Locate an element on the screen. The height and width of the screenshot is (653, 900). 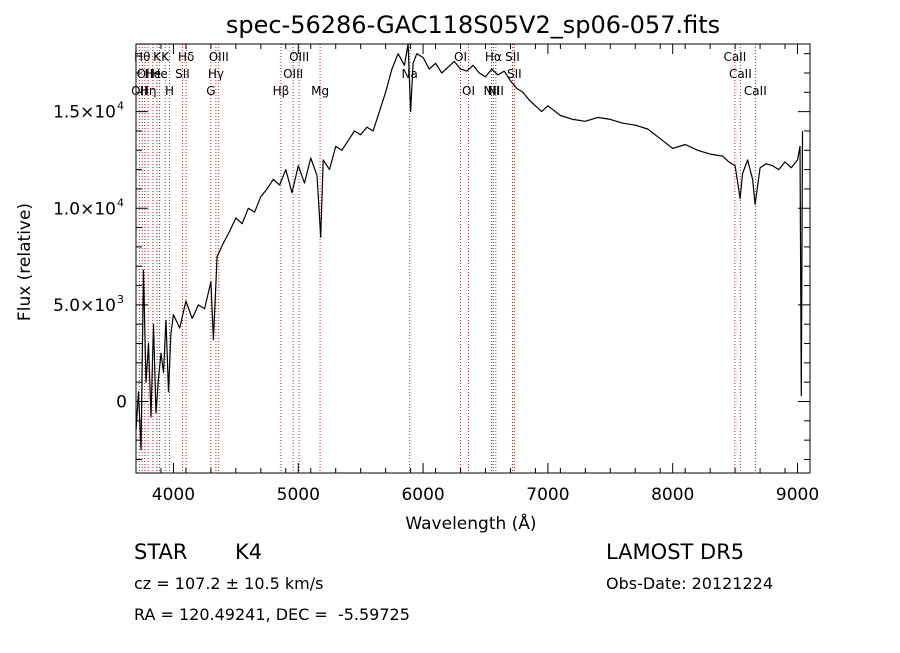
spectral-line-label-0: OII is located at coordinates (139, 91).